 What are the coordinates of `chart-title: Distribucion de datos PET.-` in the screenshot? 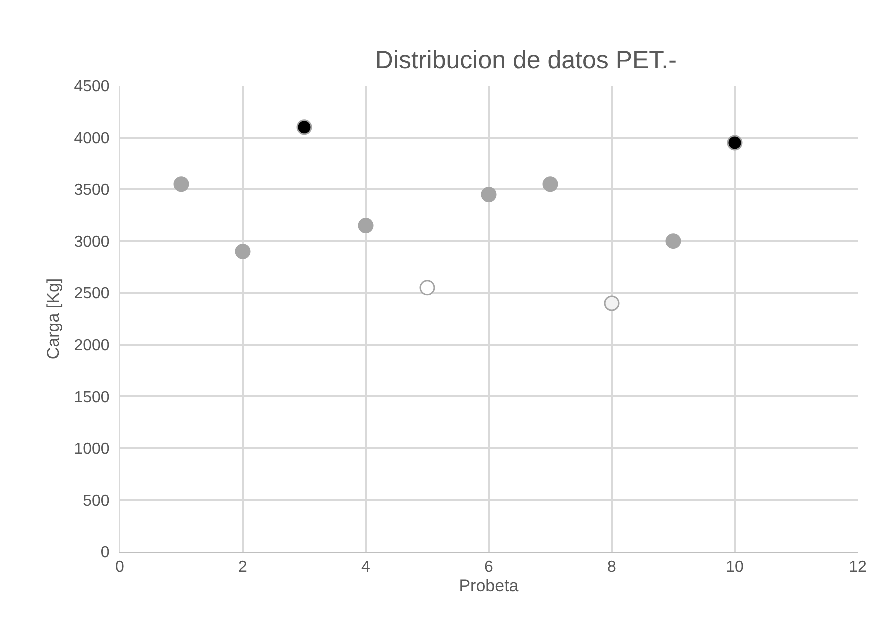 It's located at (526, 60).